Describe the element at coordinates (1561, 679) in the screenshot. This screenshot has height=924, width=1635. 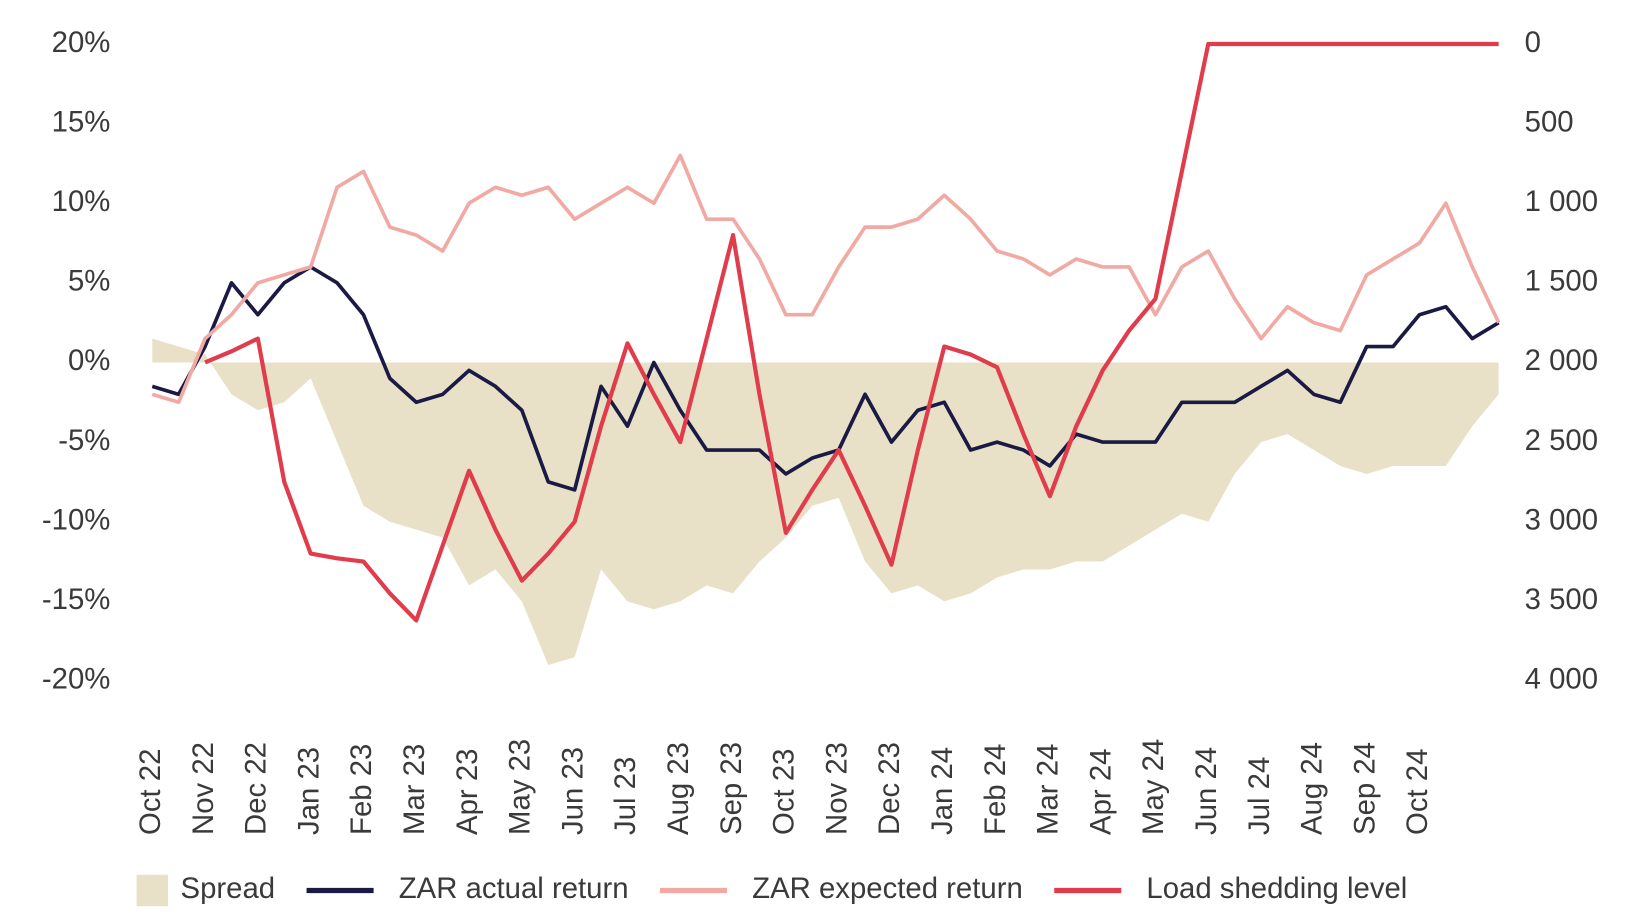
I see `y2-tick-label: 4 000` at that location.